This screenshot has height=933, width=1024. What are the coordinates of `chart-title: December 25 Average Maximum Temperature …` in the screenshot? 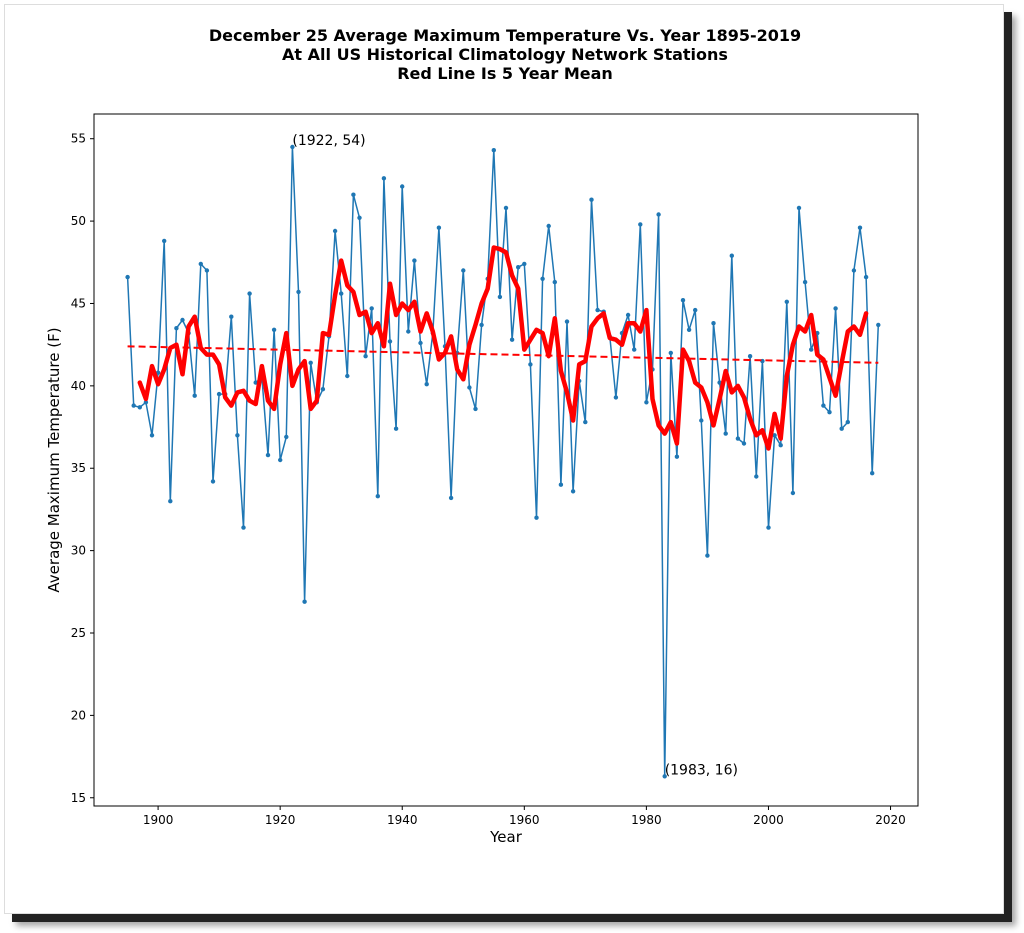 It's located at (505, 54).